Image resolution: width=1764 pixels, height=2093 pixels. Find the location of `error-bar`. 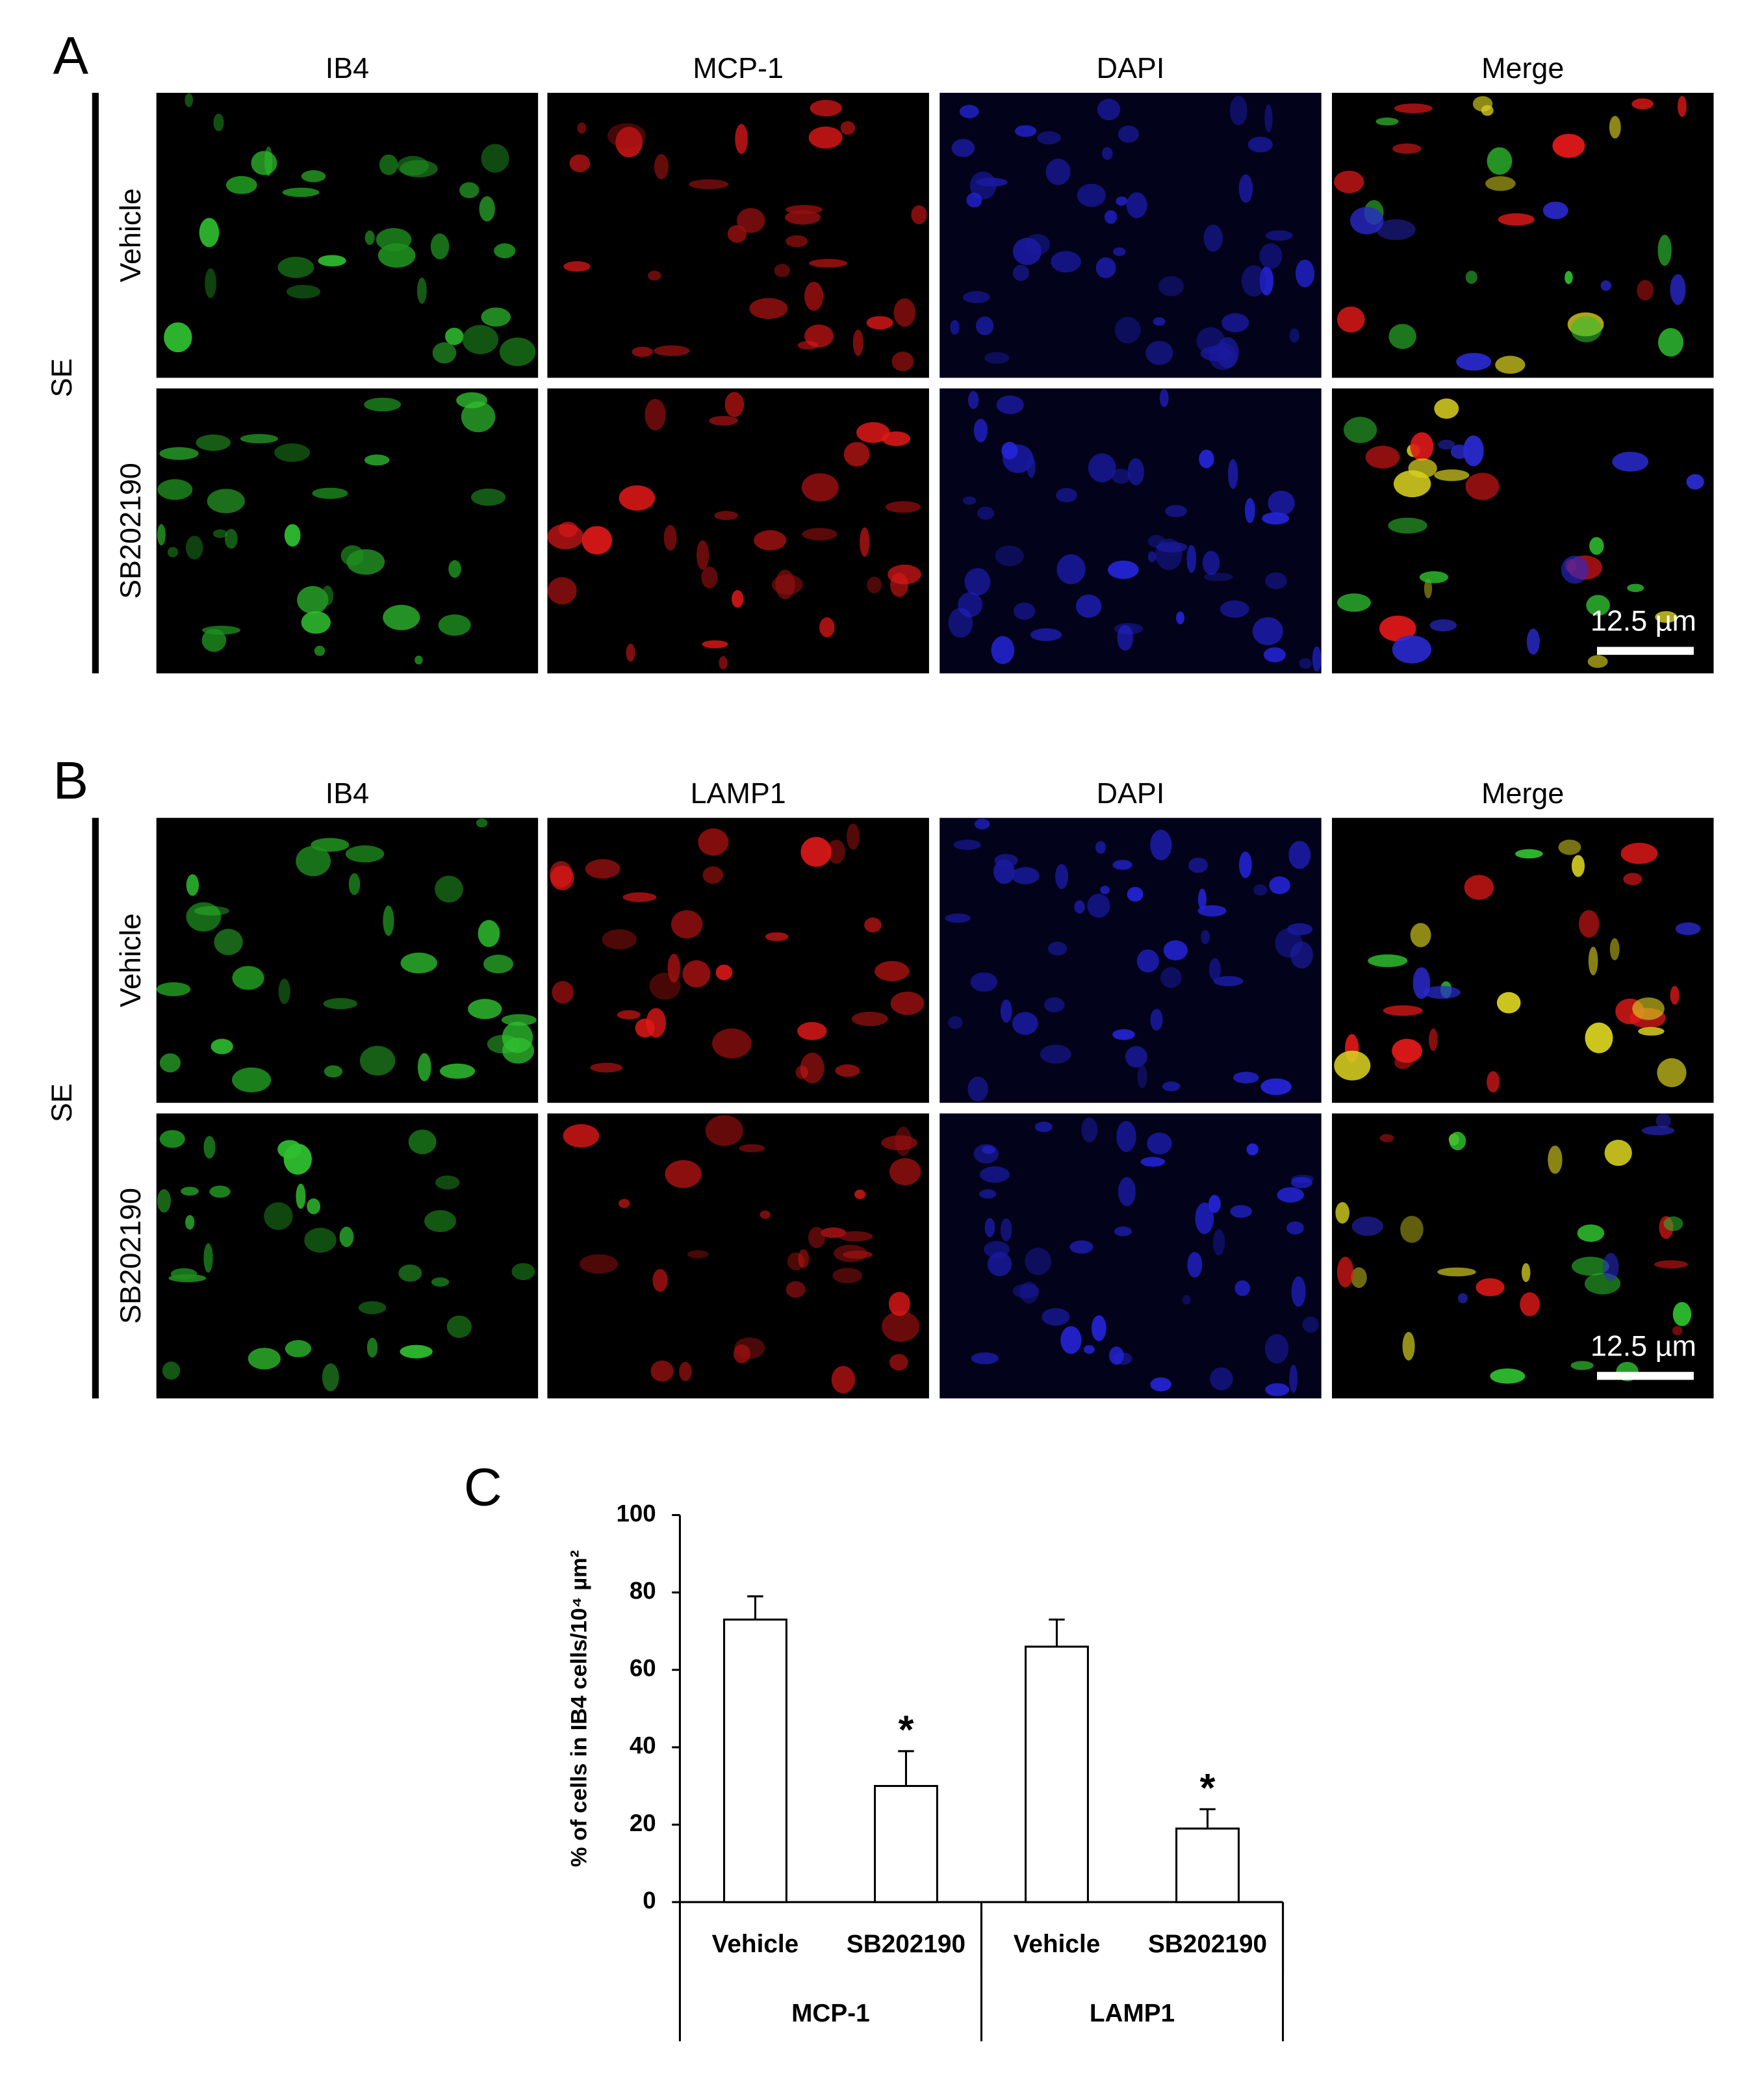

error-bar is located at coordinates (755, 1607).